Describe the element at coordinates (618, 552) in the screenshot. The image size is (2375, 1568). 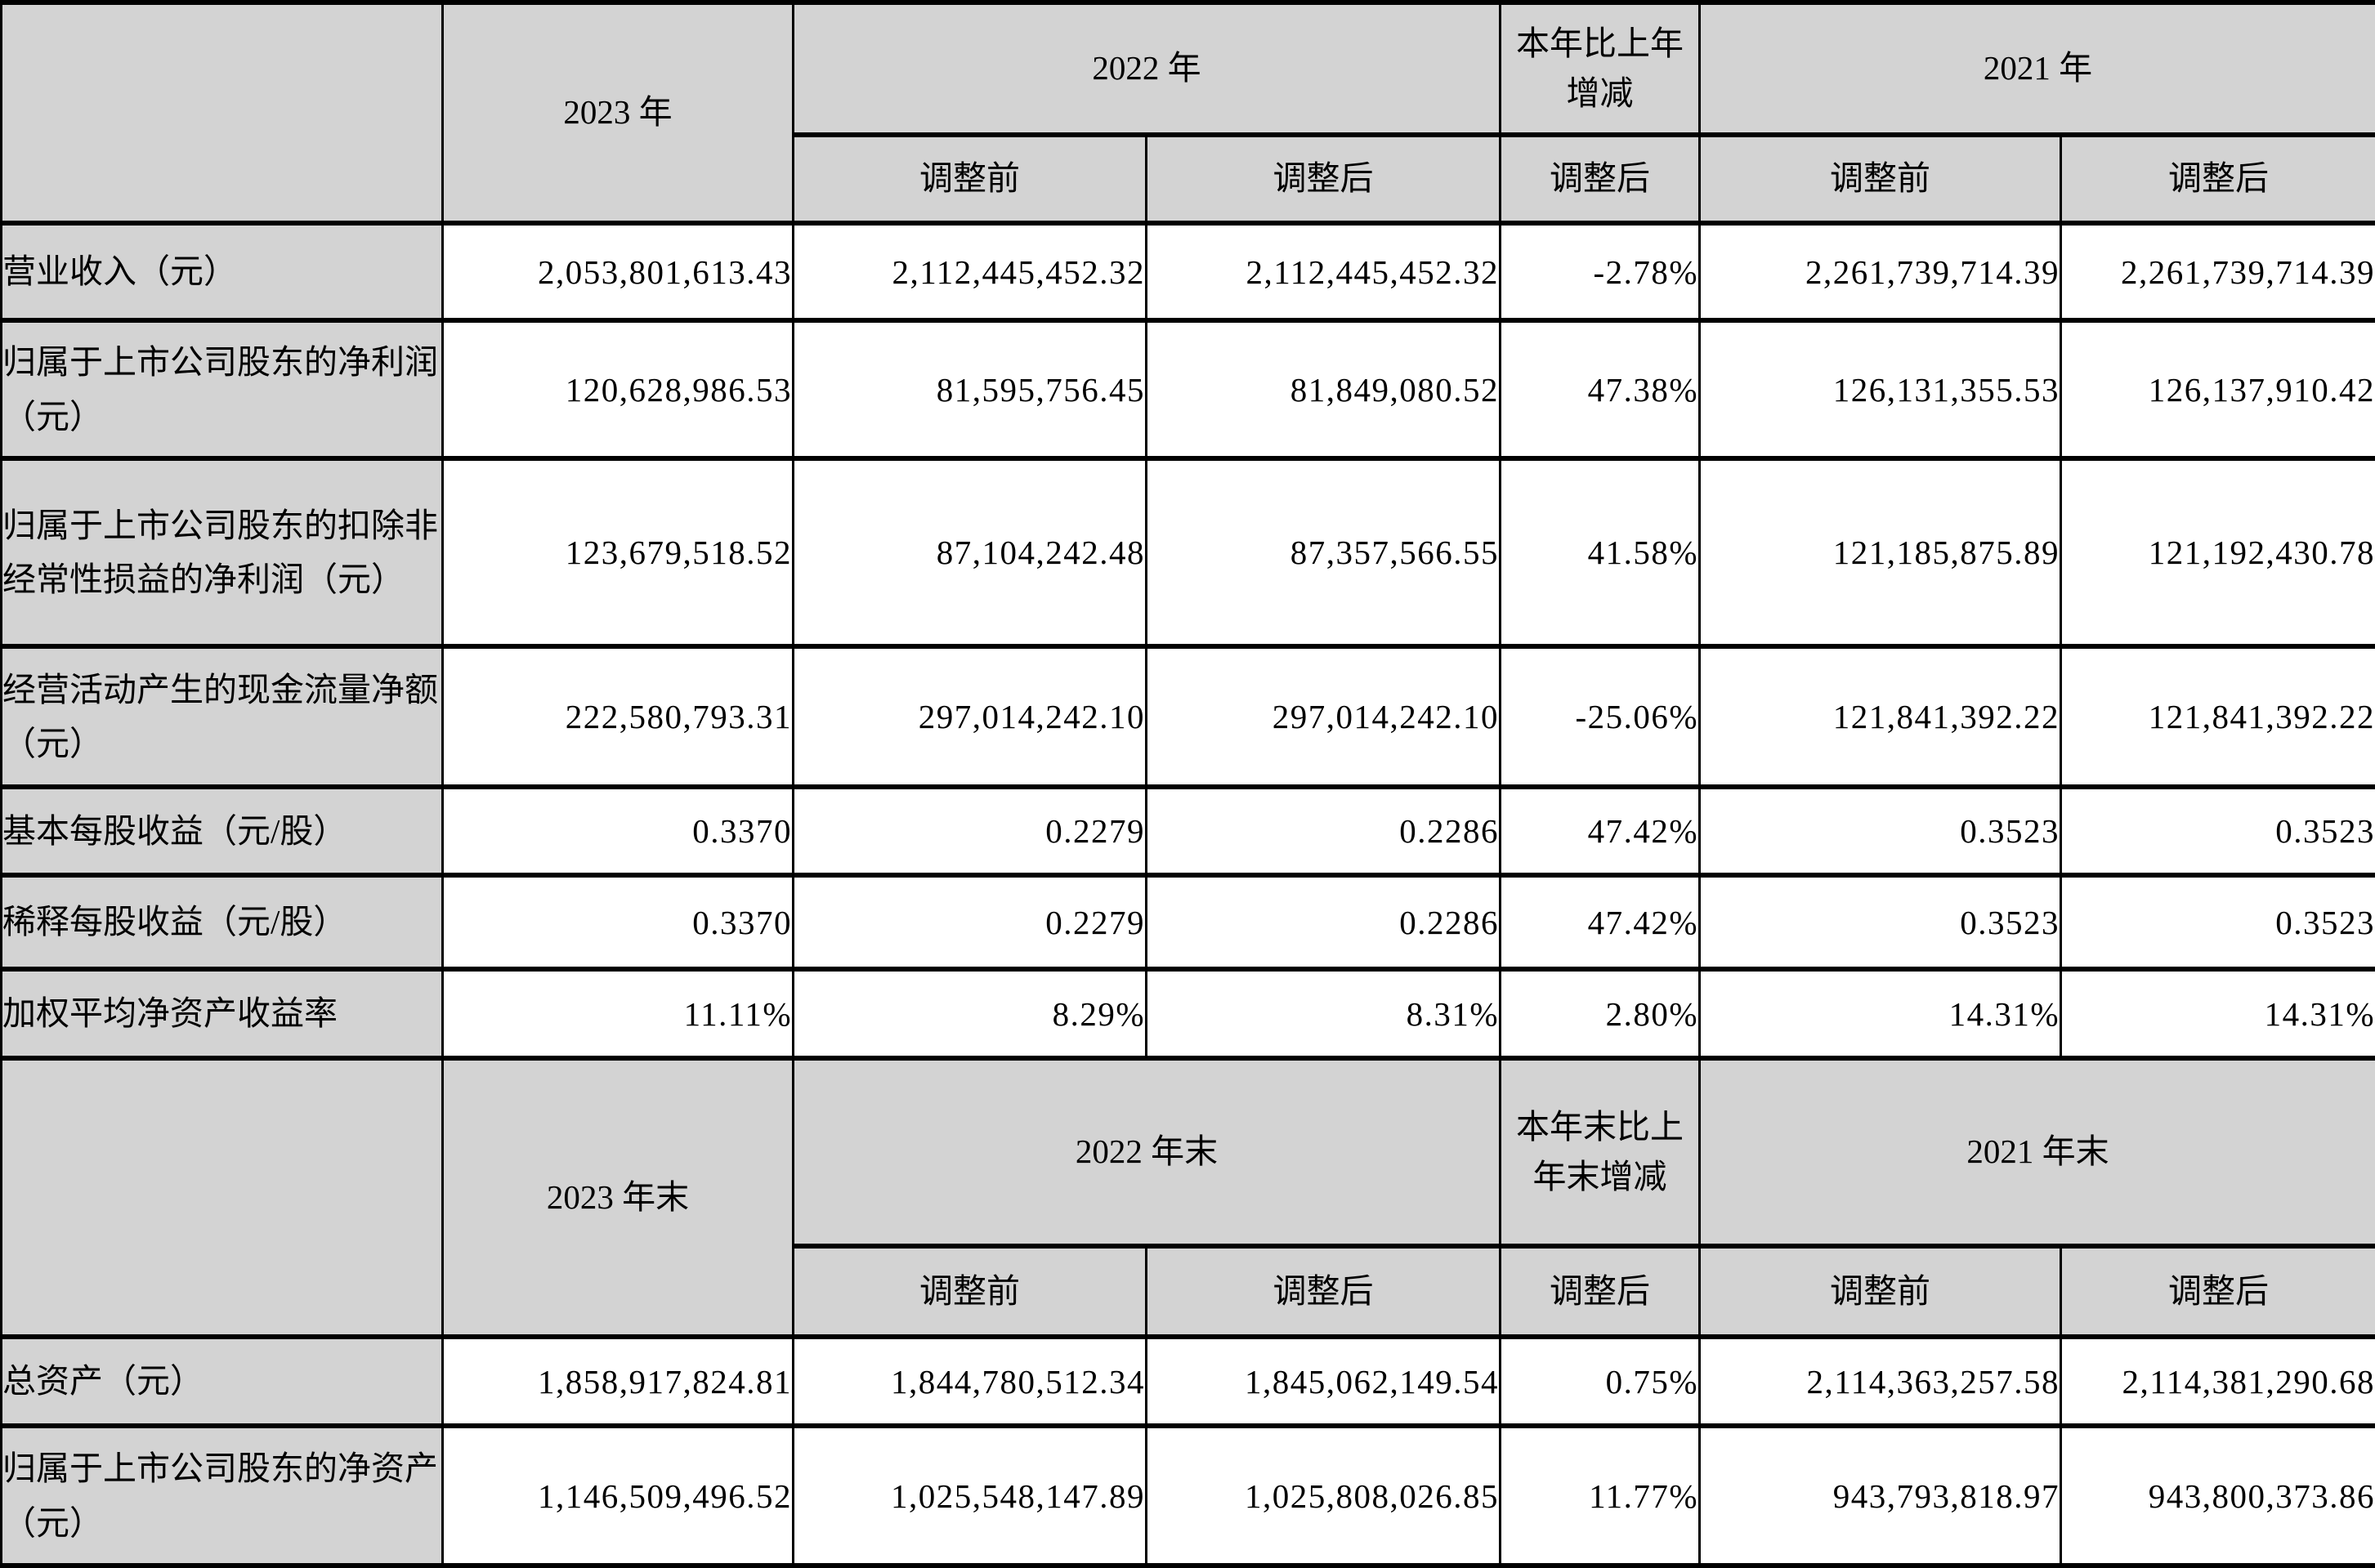
I see `cell-value: 123,679,518.52` at that location.